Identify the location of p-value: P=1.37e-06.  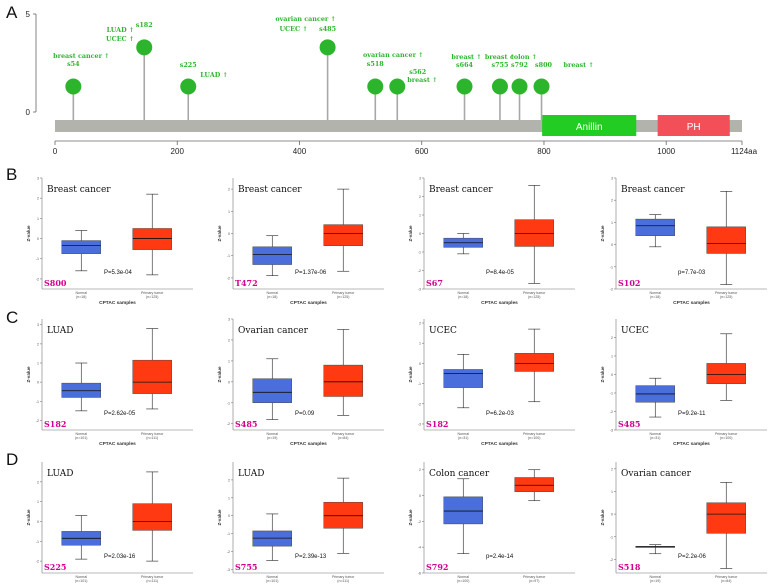
(311, 273).